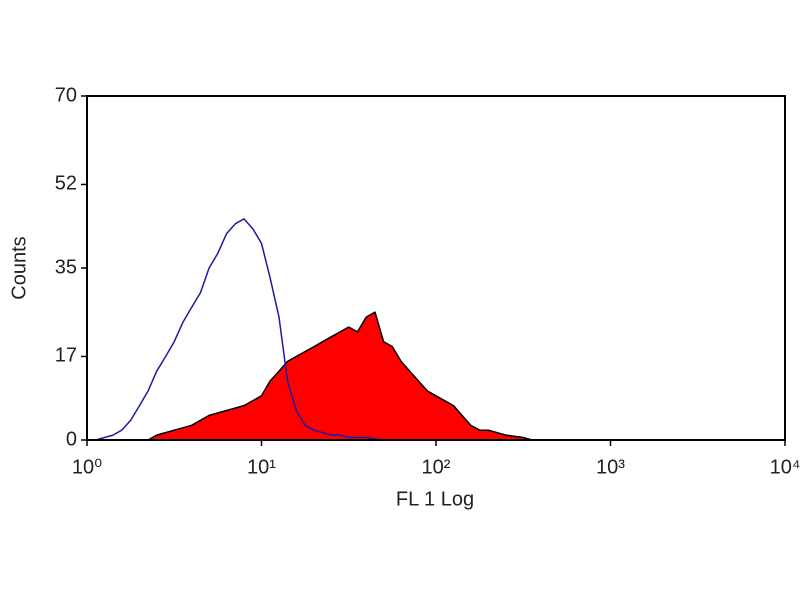 The width and height of the screenshot is (800, 605). What do you see at coordinates (261, 467) in the screenshot?
I see `x-tick-label: 10¹` at bounding box center [261, 467].